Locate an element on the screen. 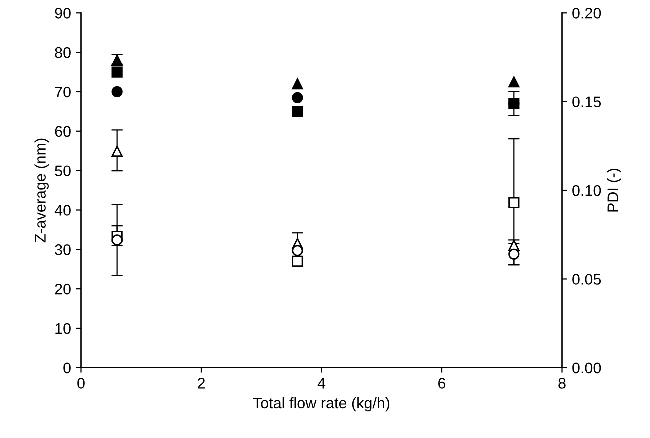 The height and width of the screenshot is (438, 650). x-tick-label: 2 is located at coordinates (201, 383).